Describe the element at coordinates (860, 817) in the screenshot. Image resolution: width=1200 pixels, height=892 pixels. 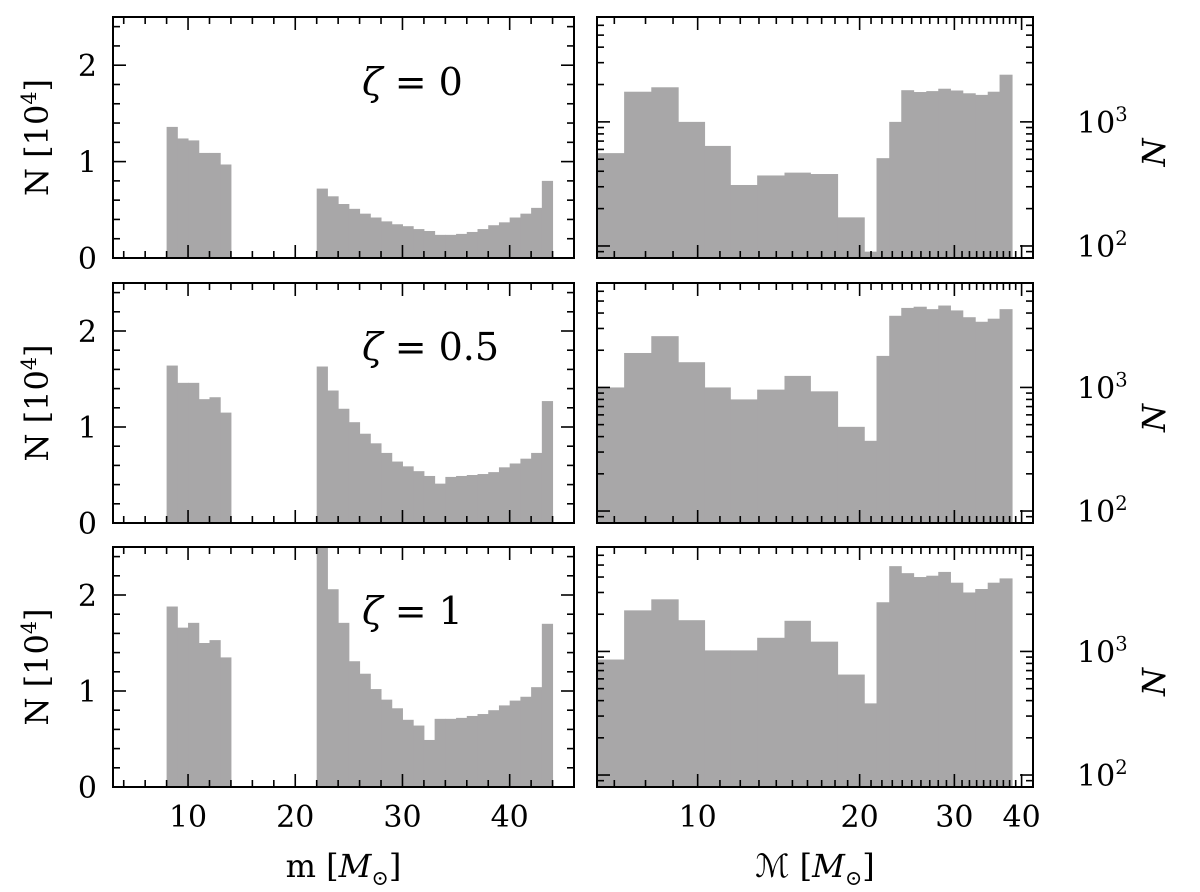
I see `x-tick-label: 20` at that location.